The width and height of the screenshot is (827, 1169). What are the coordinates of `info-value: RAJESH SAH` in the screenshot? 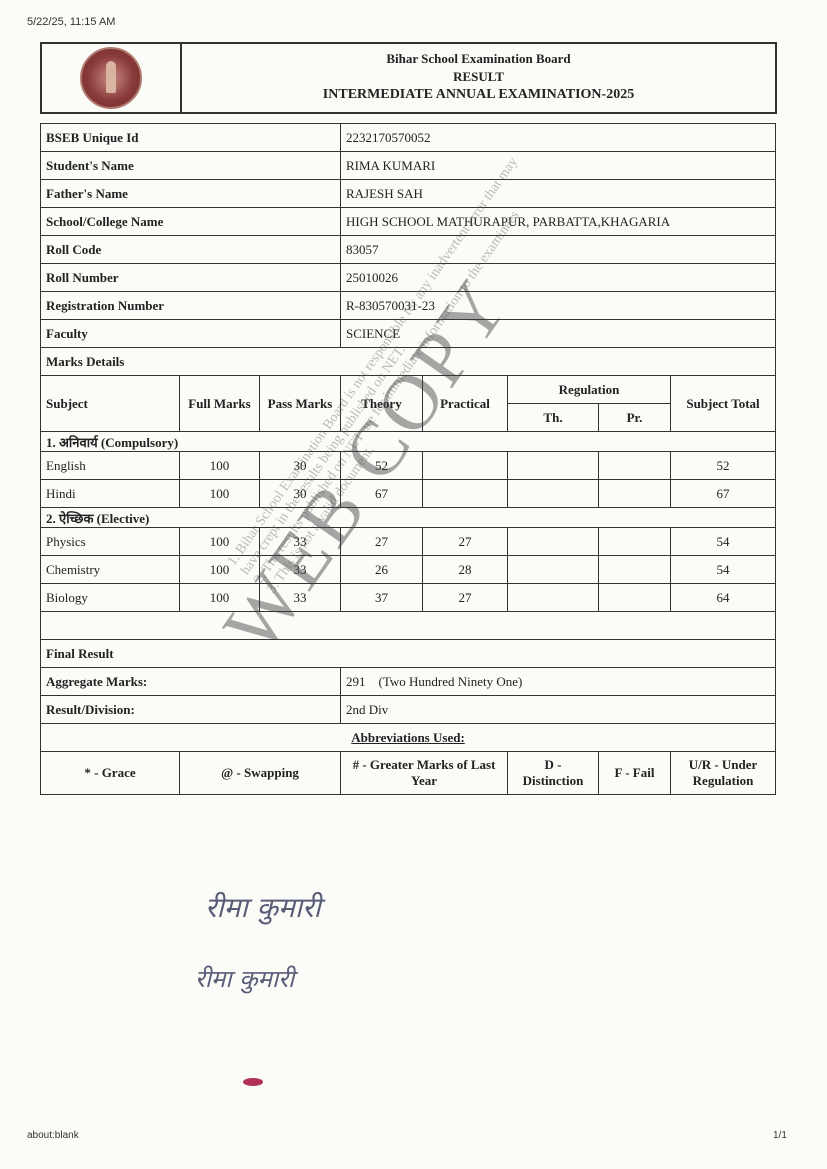 It's located at (558, 193).